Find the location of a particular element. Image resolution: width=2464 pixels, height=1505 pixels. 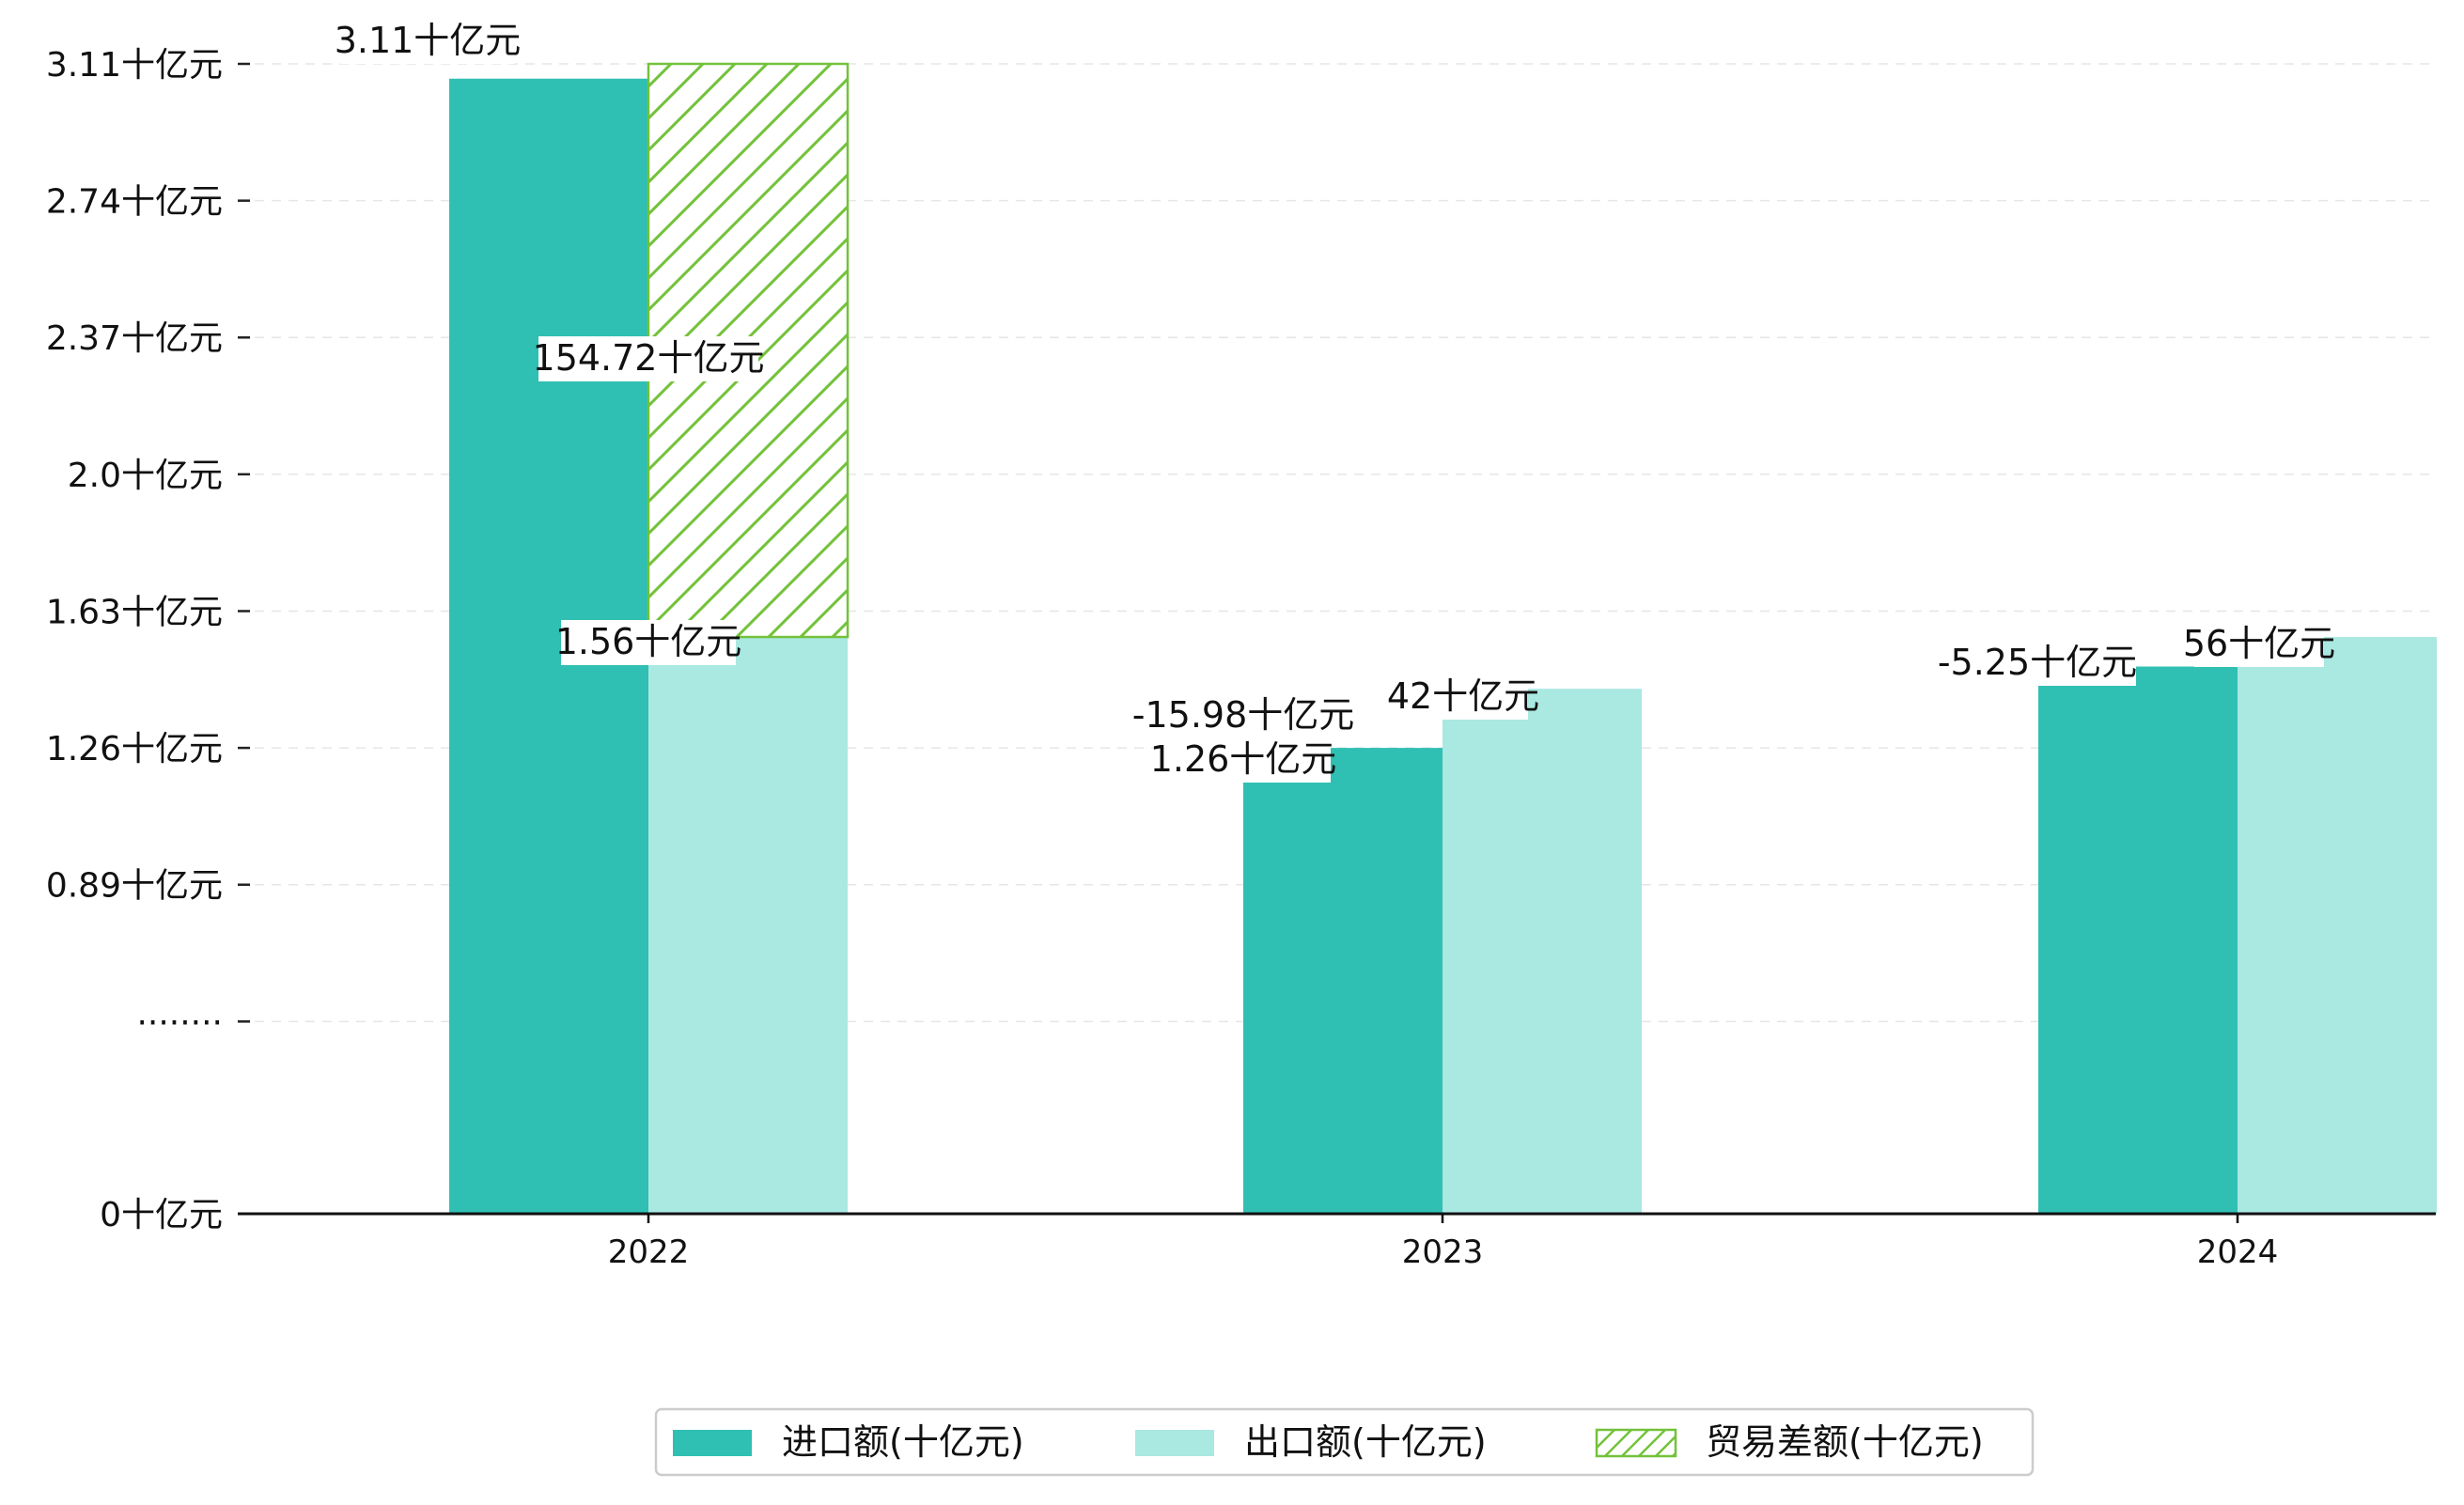

x-tick-label-2023: 2023 is located at coordinates (1443, 1252).